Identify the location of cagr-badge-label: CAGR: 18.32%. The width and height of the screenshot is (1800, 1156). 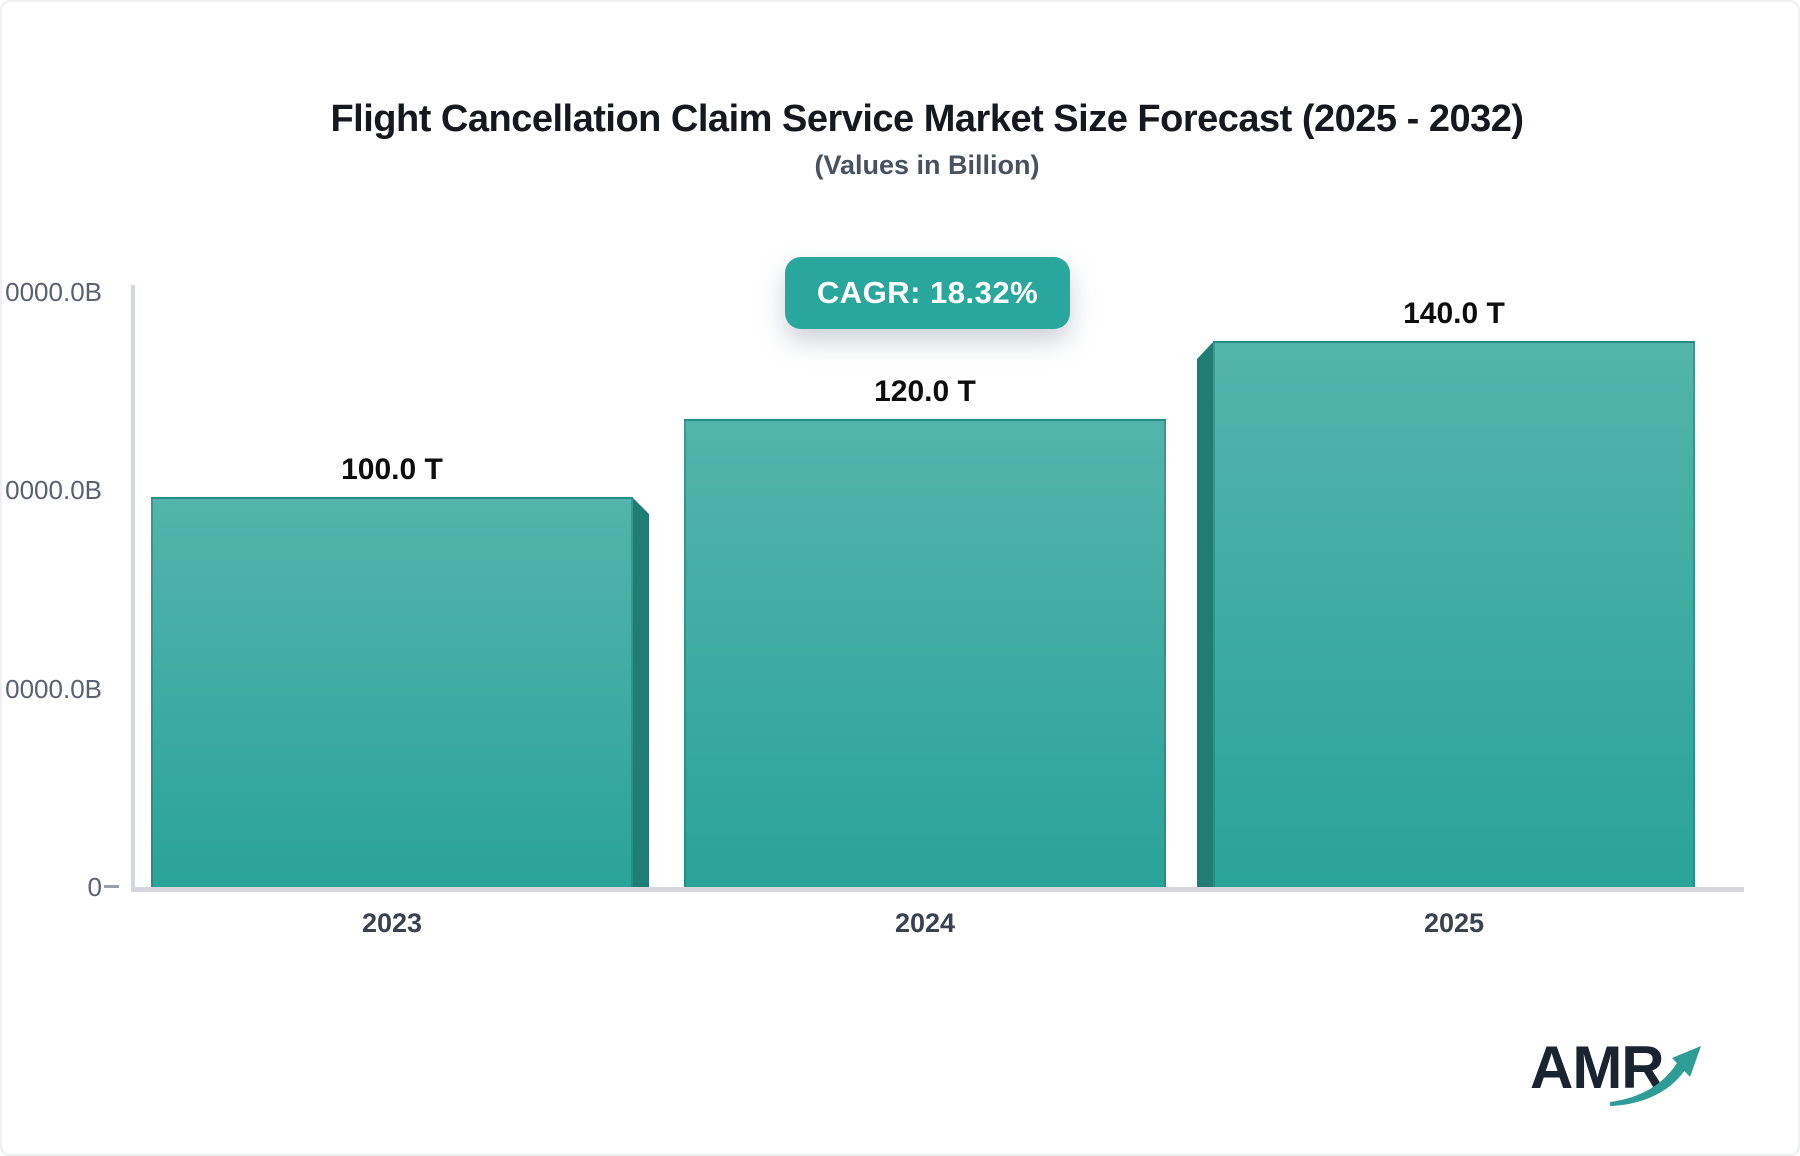
(927, 292).